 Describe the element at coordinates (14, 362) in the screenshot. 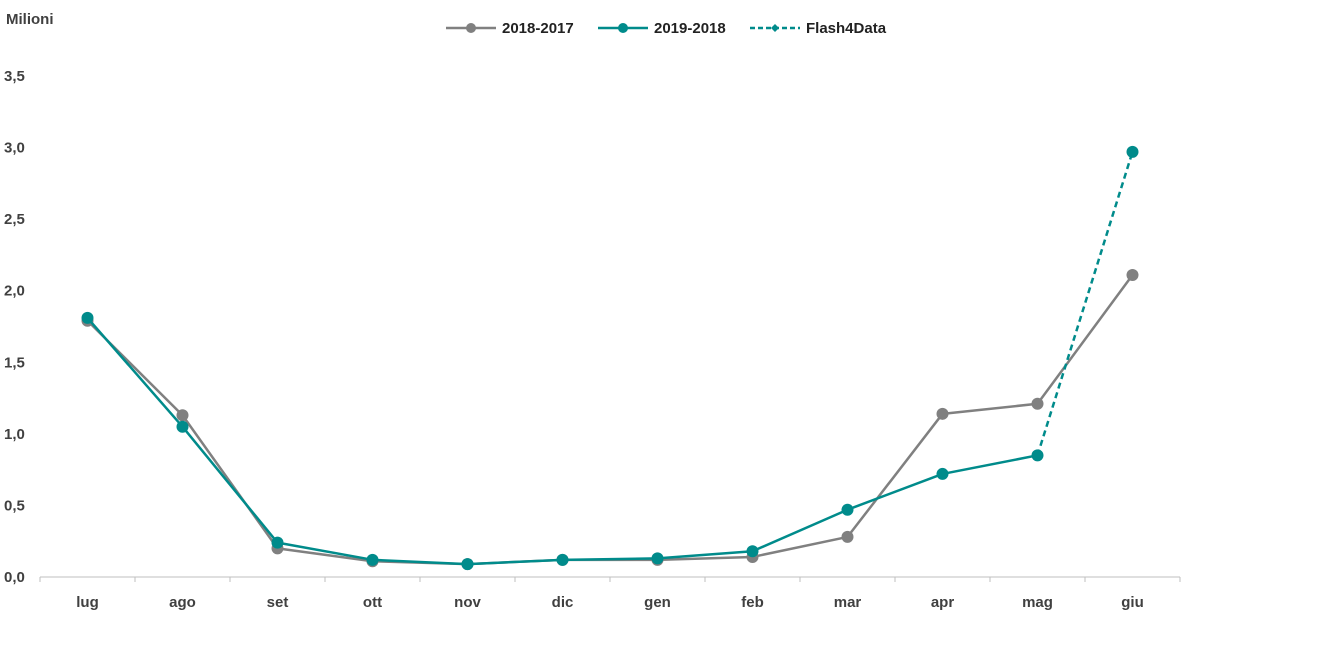

I see `y-tick-label: 1,5` at that location.